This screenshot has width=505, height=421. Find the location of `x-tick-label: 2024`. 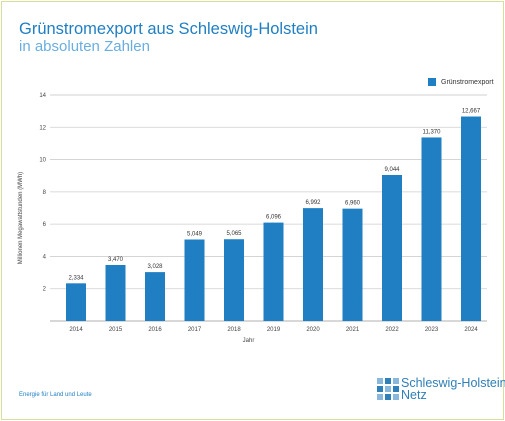

x-tick-label: 2024 is located at coordinates (471, 330).